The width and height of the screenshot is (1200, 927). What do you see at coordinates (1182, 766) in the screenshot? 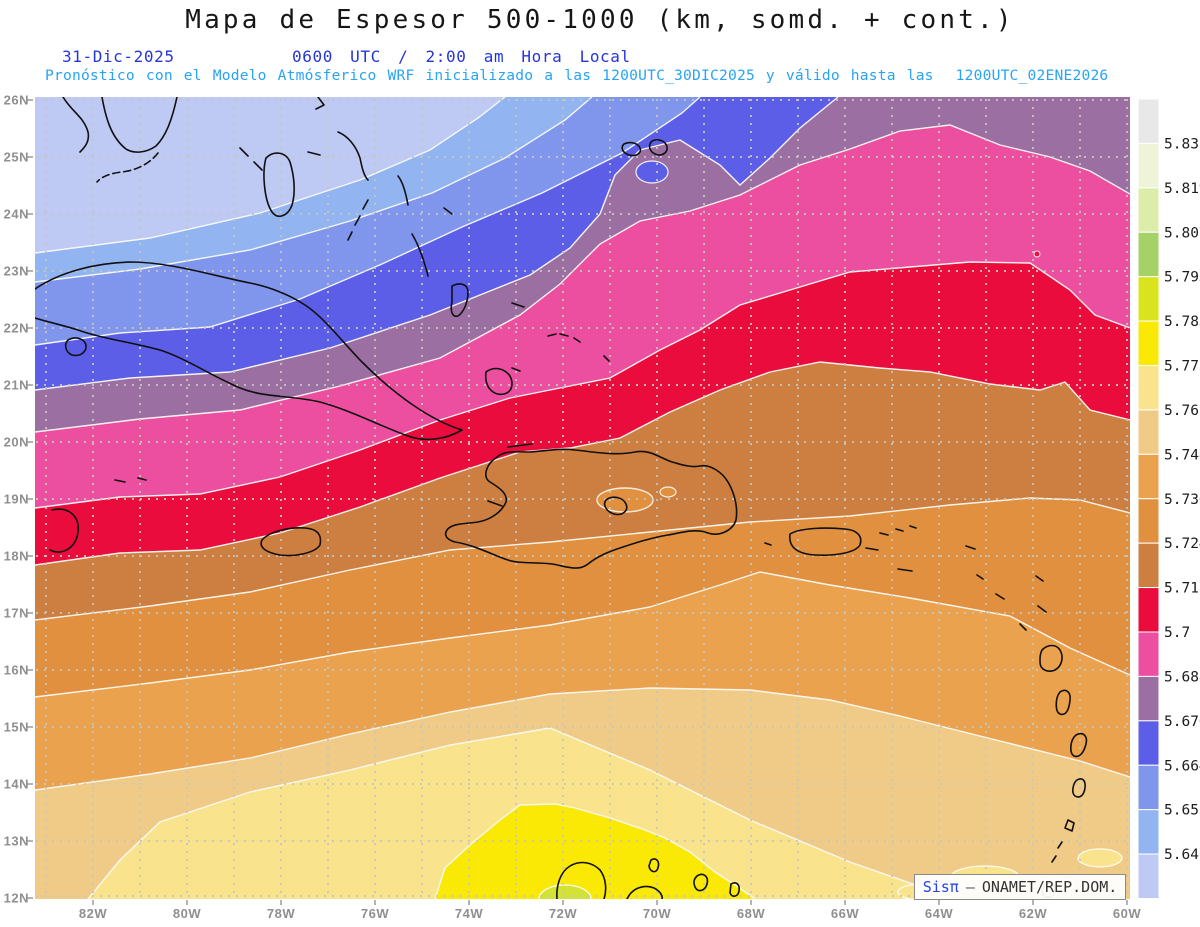
I see `colorbar-label: 5.664` at bounding box center [1182, 766].